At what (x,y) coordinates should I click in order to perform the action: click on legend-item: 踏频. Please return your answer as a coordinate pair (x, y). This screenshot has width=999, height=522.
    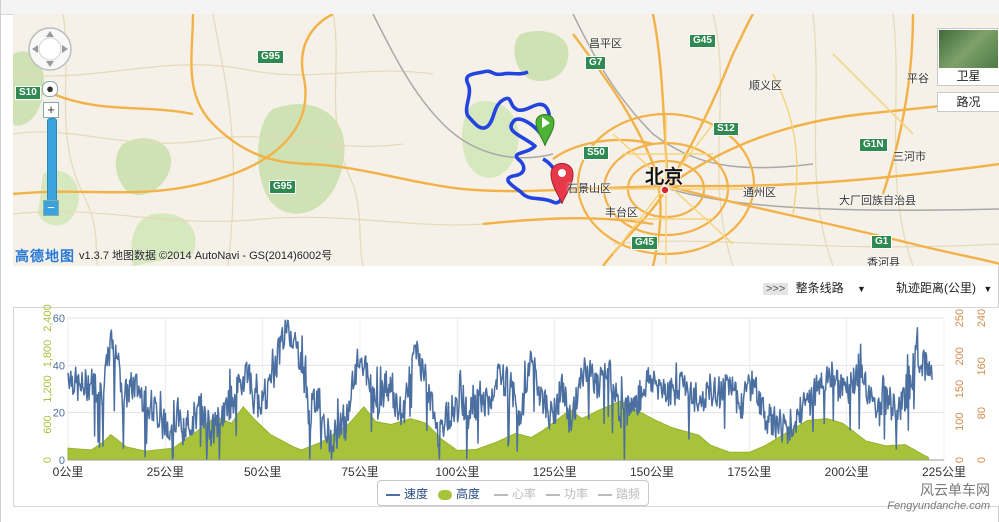
    Looking at the image, I should click on (619, 493).